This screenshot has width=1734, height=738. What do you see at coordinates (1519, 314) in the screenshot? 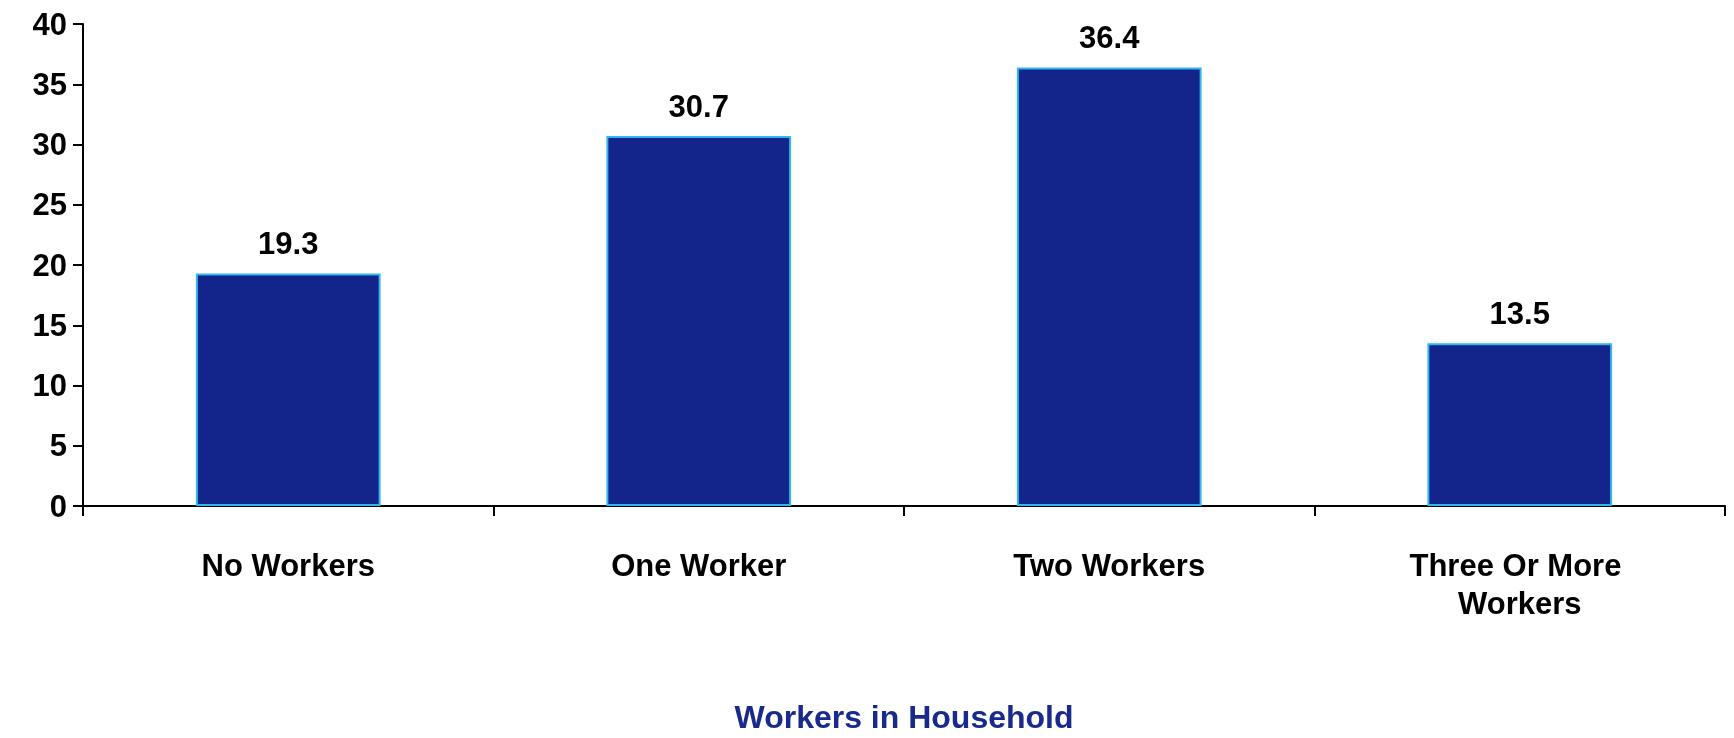
I see `data-label: 13.5` at bounding box center [1519, 314].